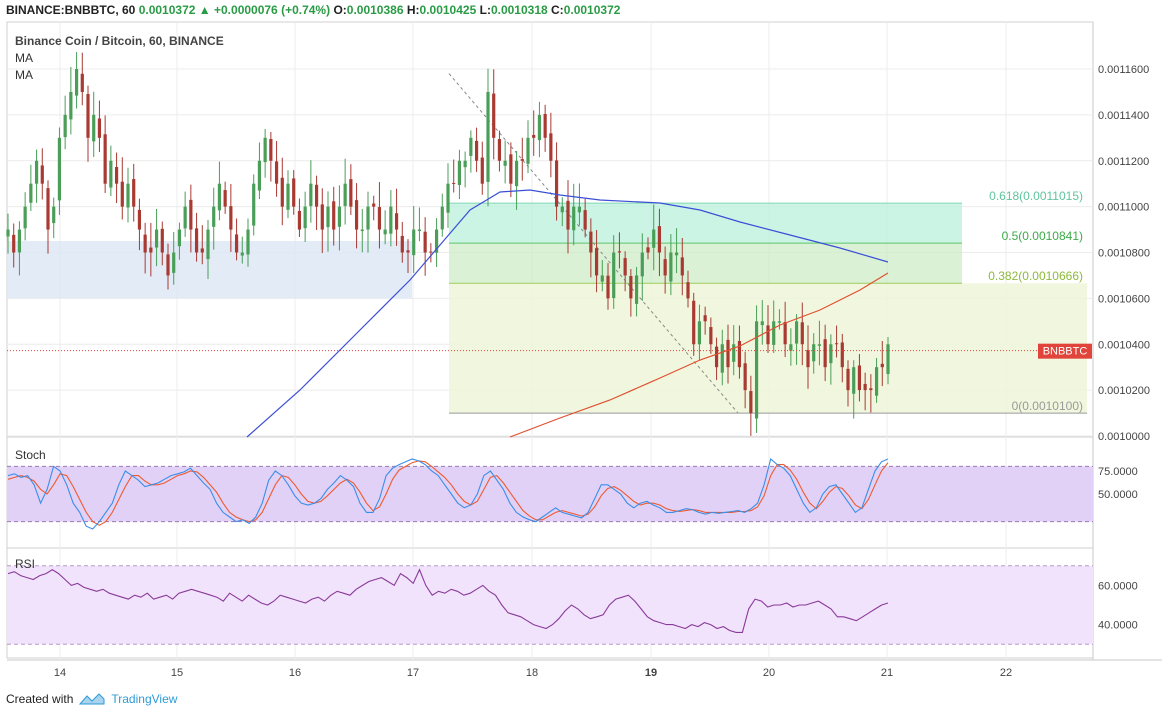  I want to click on time-axis: 14 15 16 17 18 19 20 21 22, so click(533, 673).